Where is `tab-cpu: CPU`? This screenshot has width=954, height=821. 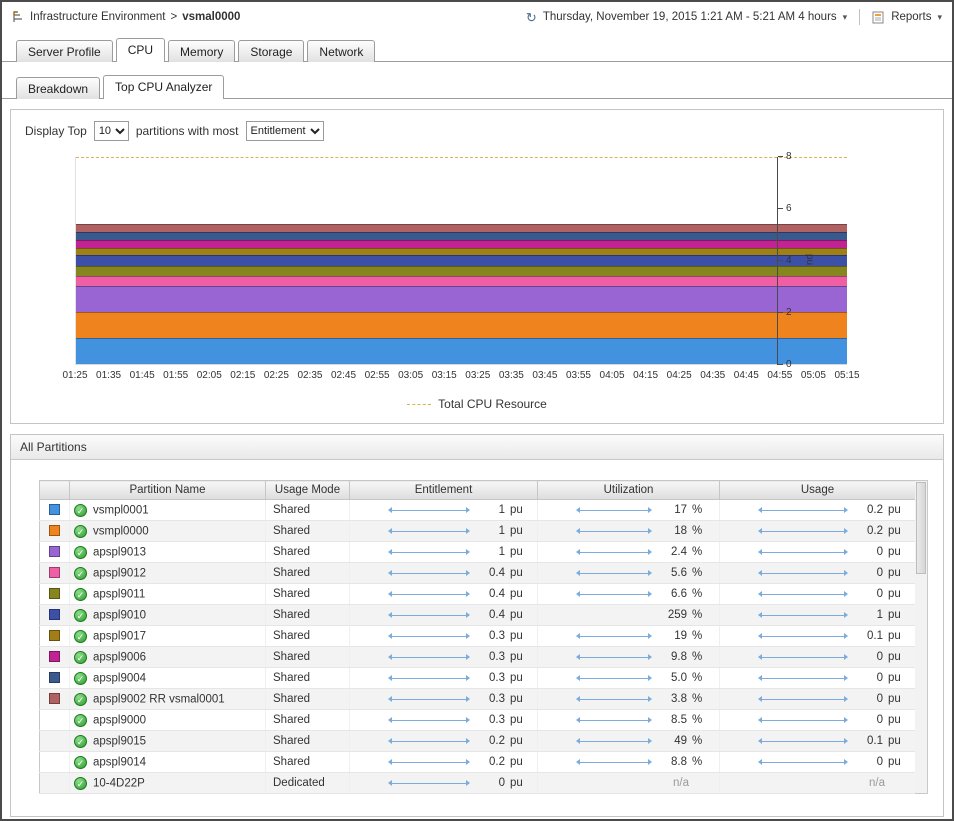 tab-cpu: CPU is located at coordinates (140, 50).